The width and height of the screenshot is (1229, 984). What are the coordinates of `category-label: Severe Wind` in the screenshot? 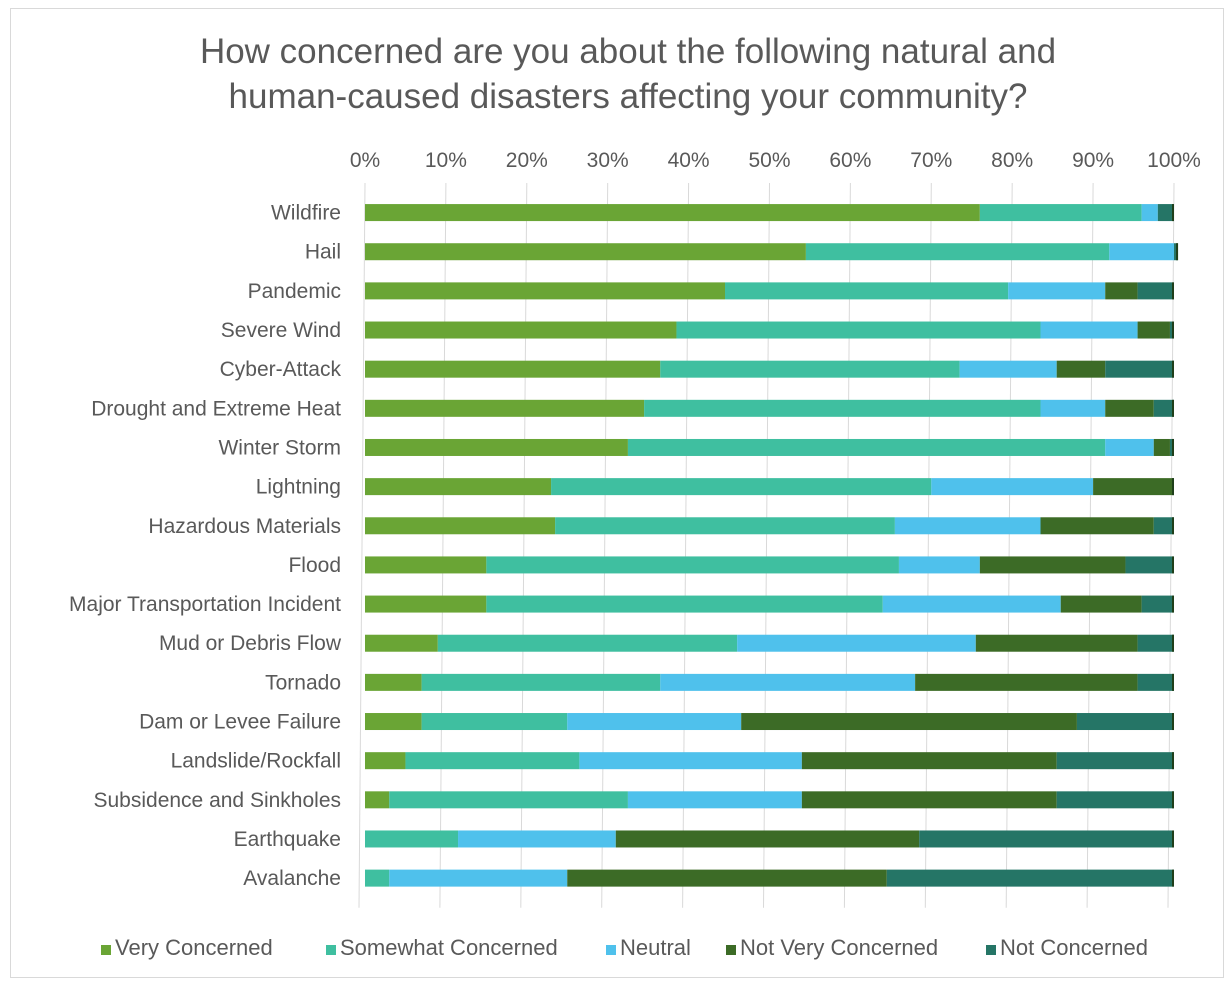 It's located at (281, 330).